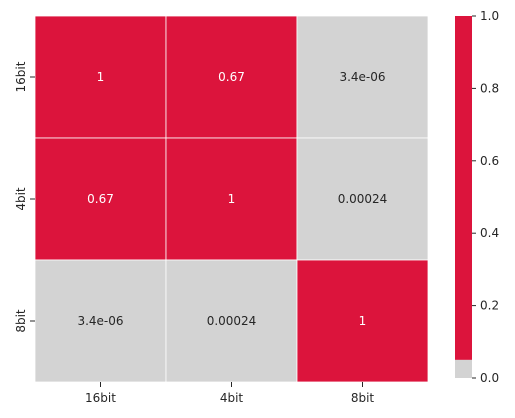 This screenshot has width=515, height=418. I want to click on colorbar-tick-label-5: 1.0, so click(489, 16).